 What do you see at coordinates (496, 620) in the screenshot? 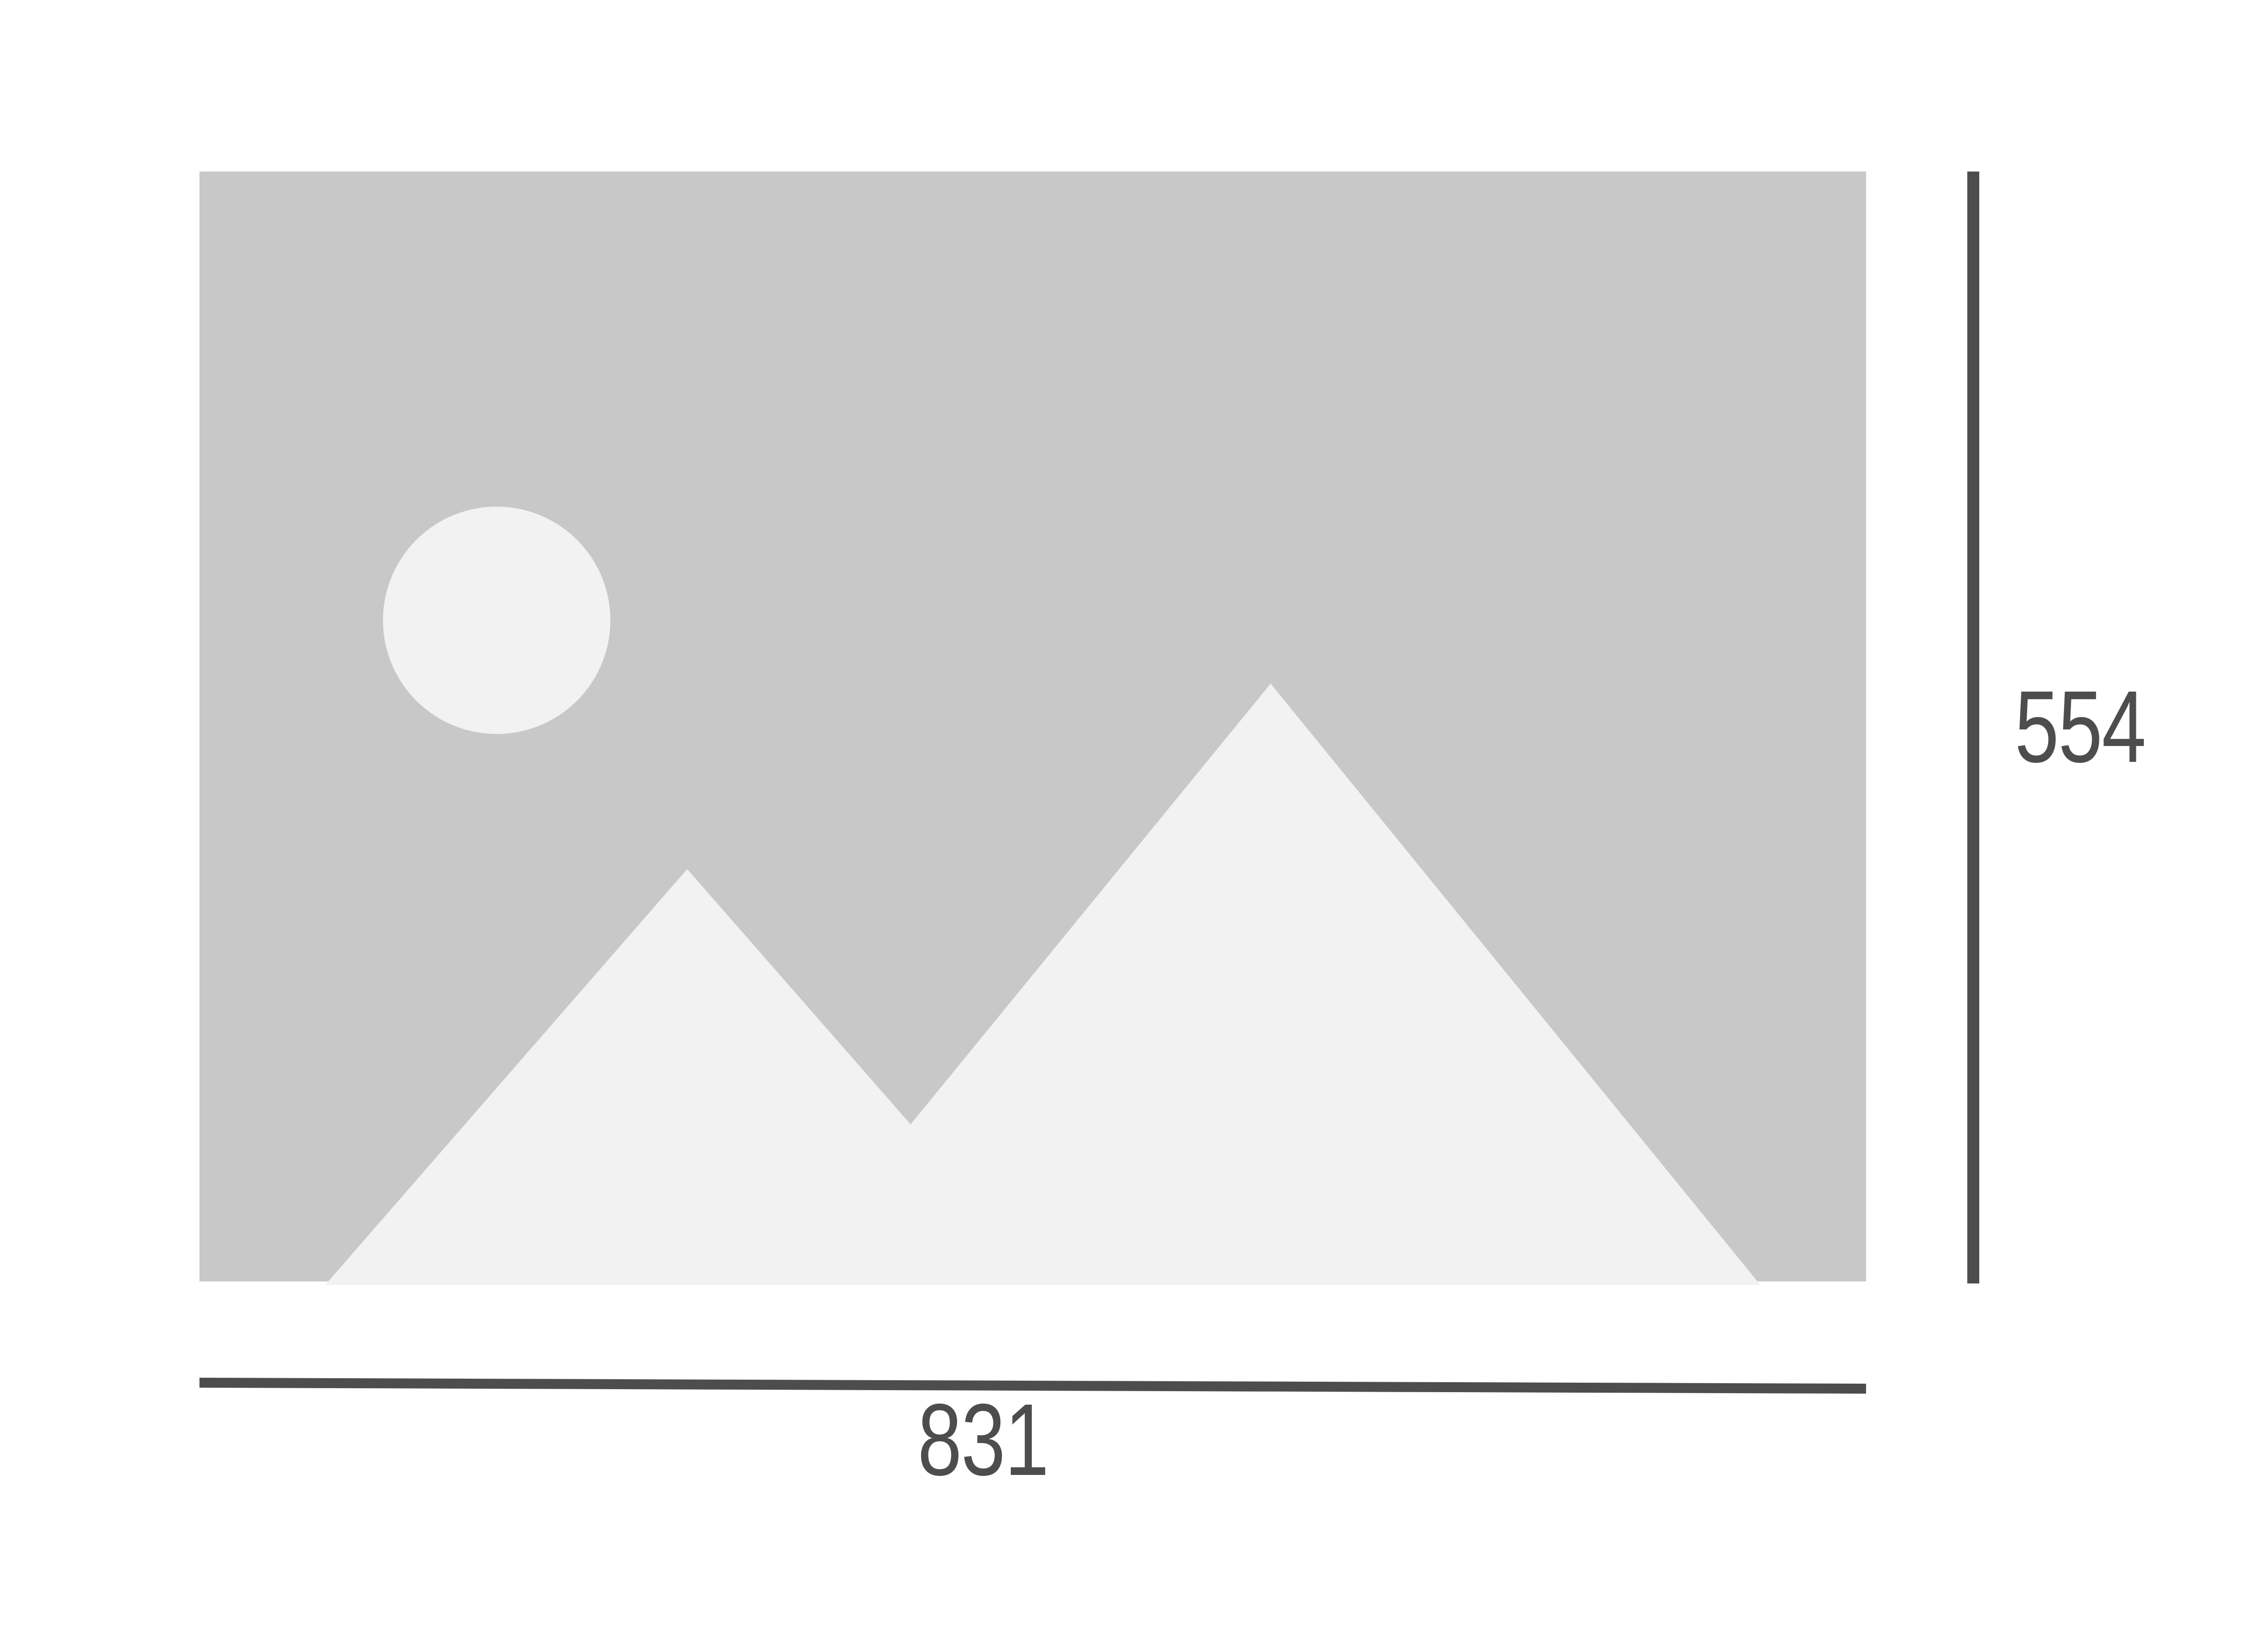
I see `sun-icon` at bounding box center [496, 620].